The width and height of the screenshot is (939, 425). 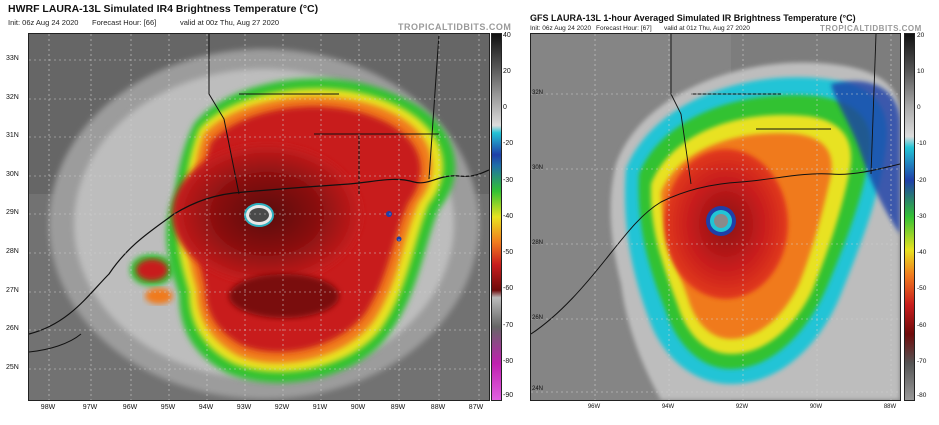 What do you see at coordinates (496, 217) in the screenshot?
I see `hwrf-colorbar` at bounding box center [496, 217].